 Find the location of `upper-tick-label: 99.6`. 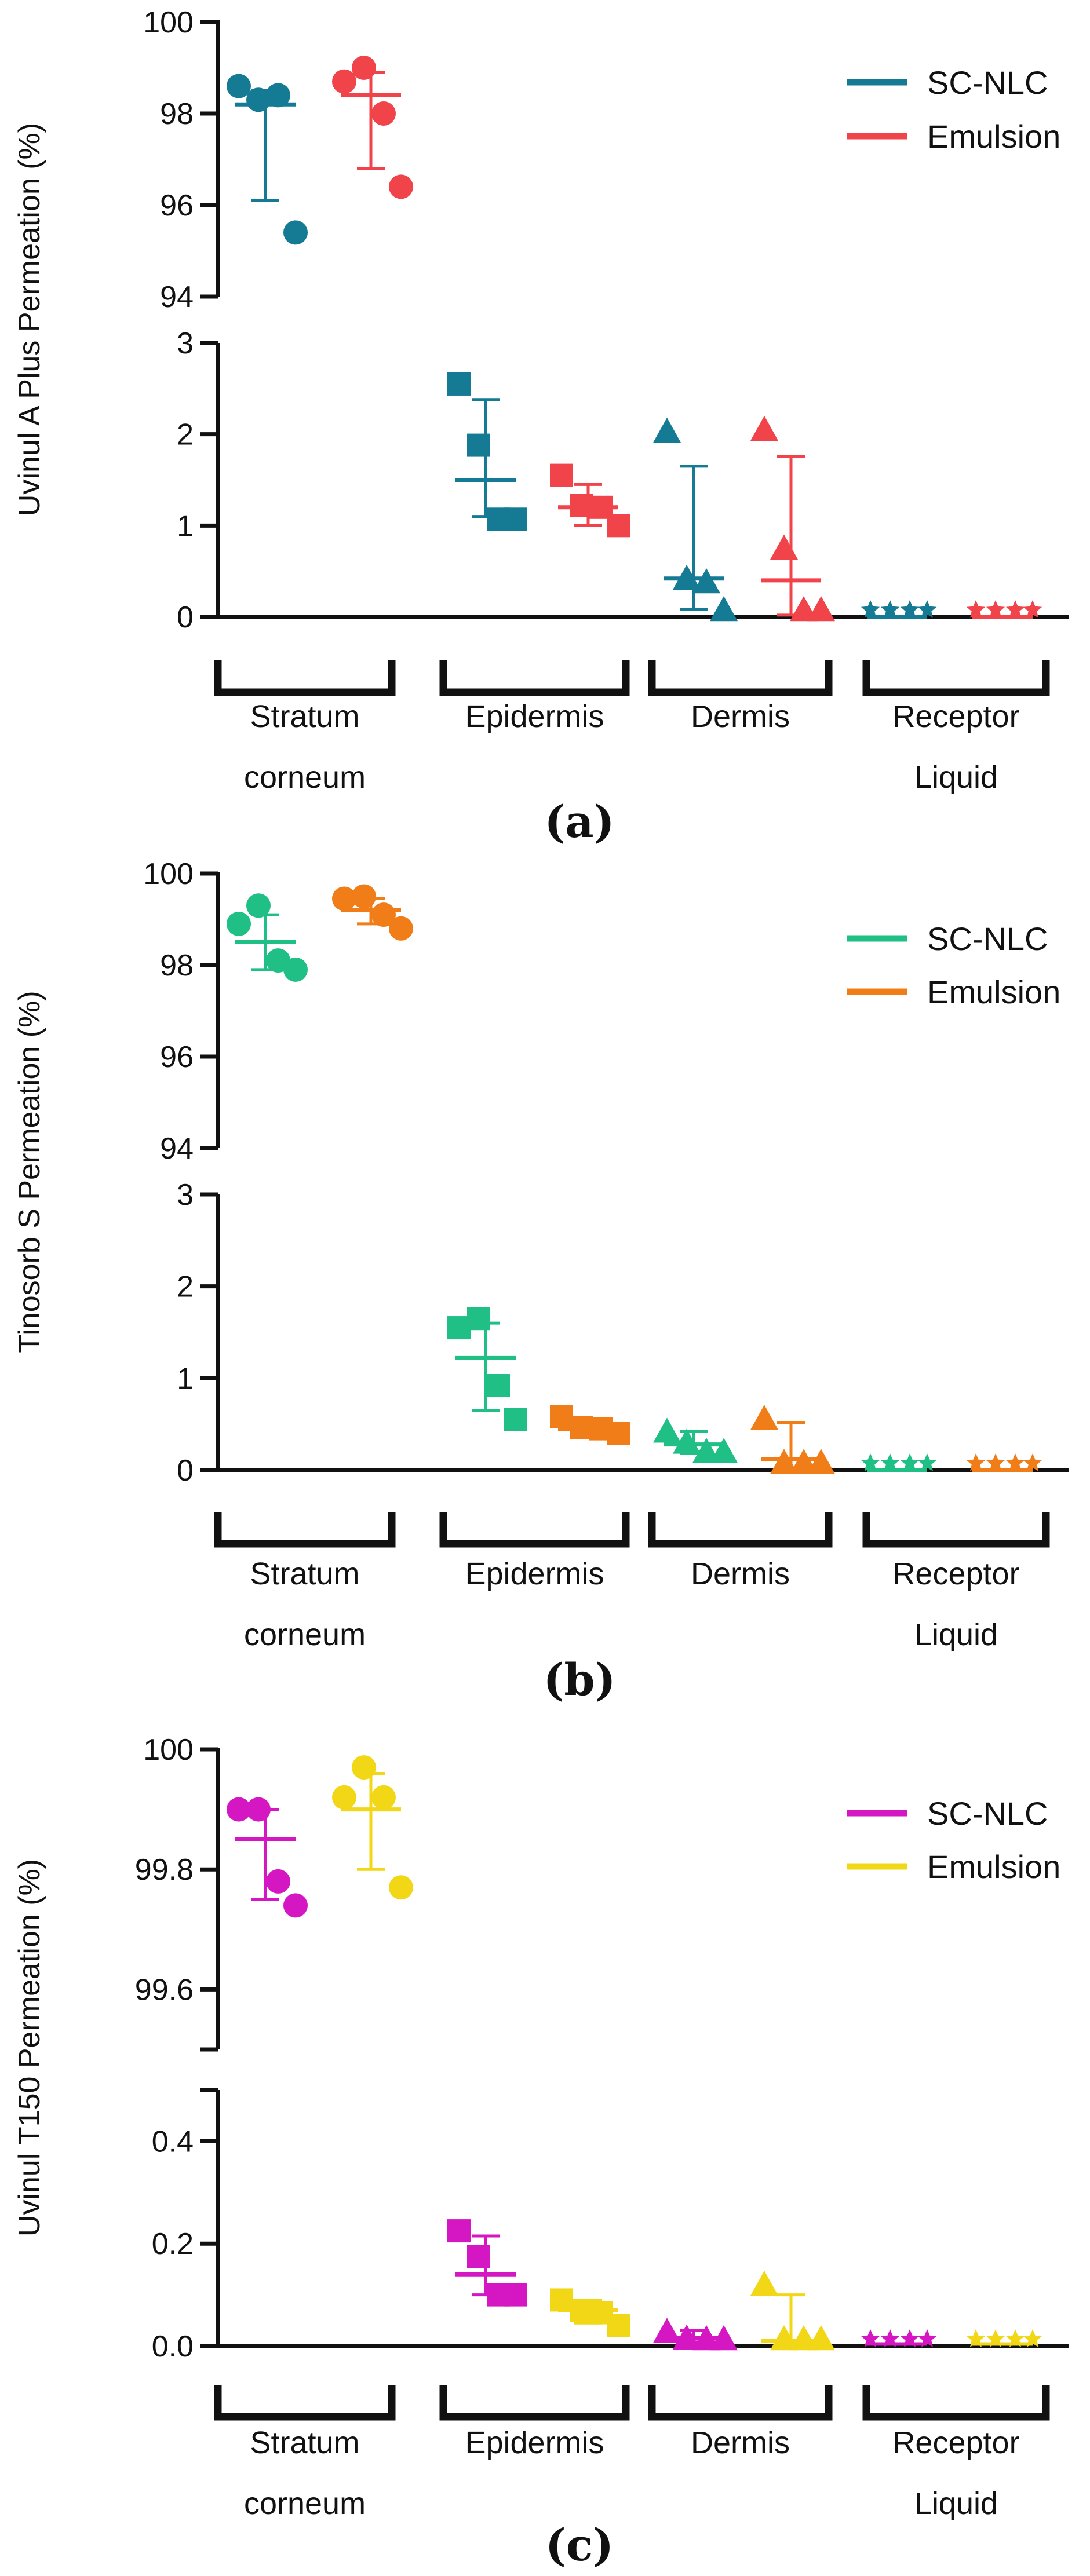

upper-tick-label: 99.6 is located at coordinates (164, 1990).